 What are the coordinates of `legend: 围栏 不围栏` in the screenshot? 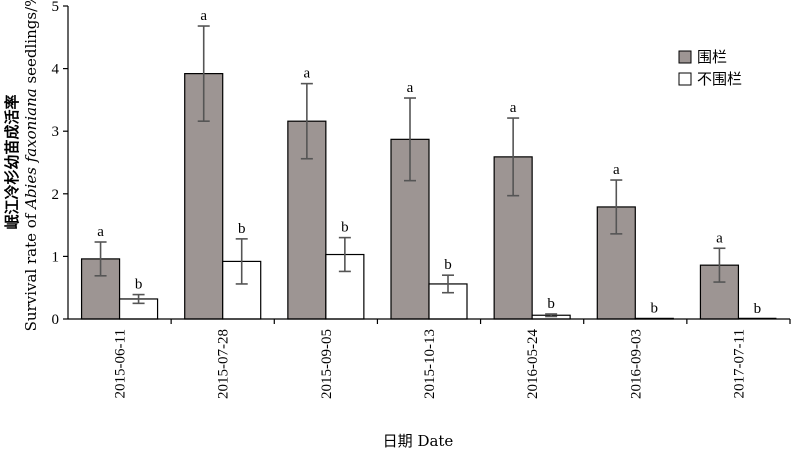 It's located at (710, 68).